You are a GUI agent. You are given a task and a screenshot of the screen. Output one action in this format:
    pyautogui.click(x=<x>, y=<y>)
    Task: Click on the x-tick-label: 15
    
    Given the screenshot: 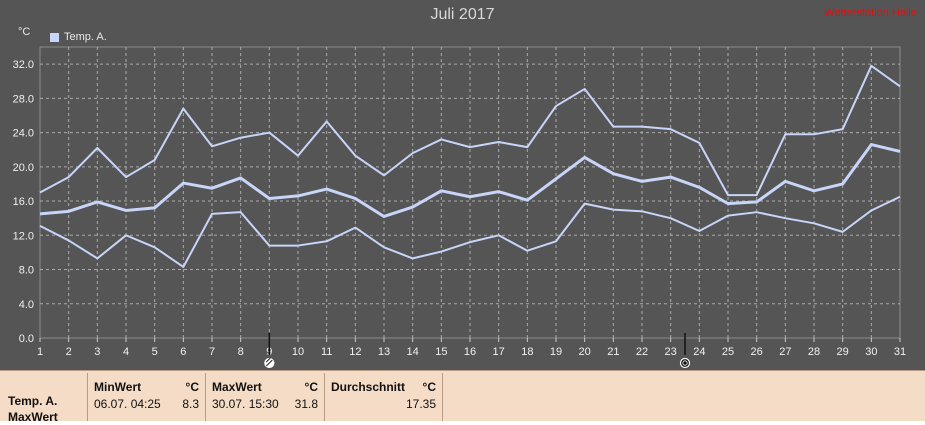 What is the action you would take?
    pyautogui.click(x=441, y=352)
    